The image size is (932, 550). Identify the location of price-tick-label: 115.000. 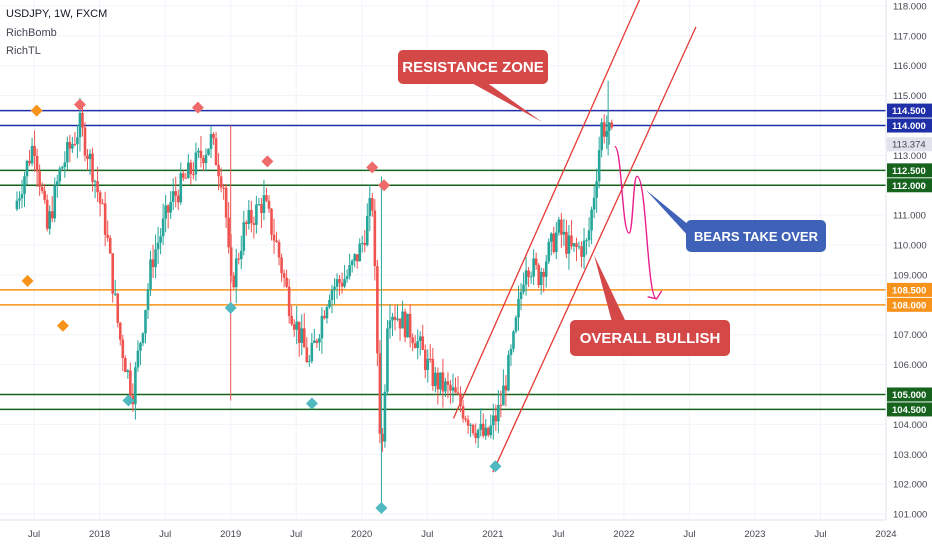
(910, 96).